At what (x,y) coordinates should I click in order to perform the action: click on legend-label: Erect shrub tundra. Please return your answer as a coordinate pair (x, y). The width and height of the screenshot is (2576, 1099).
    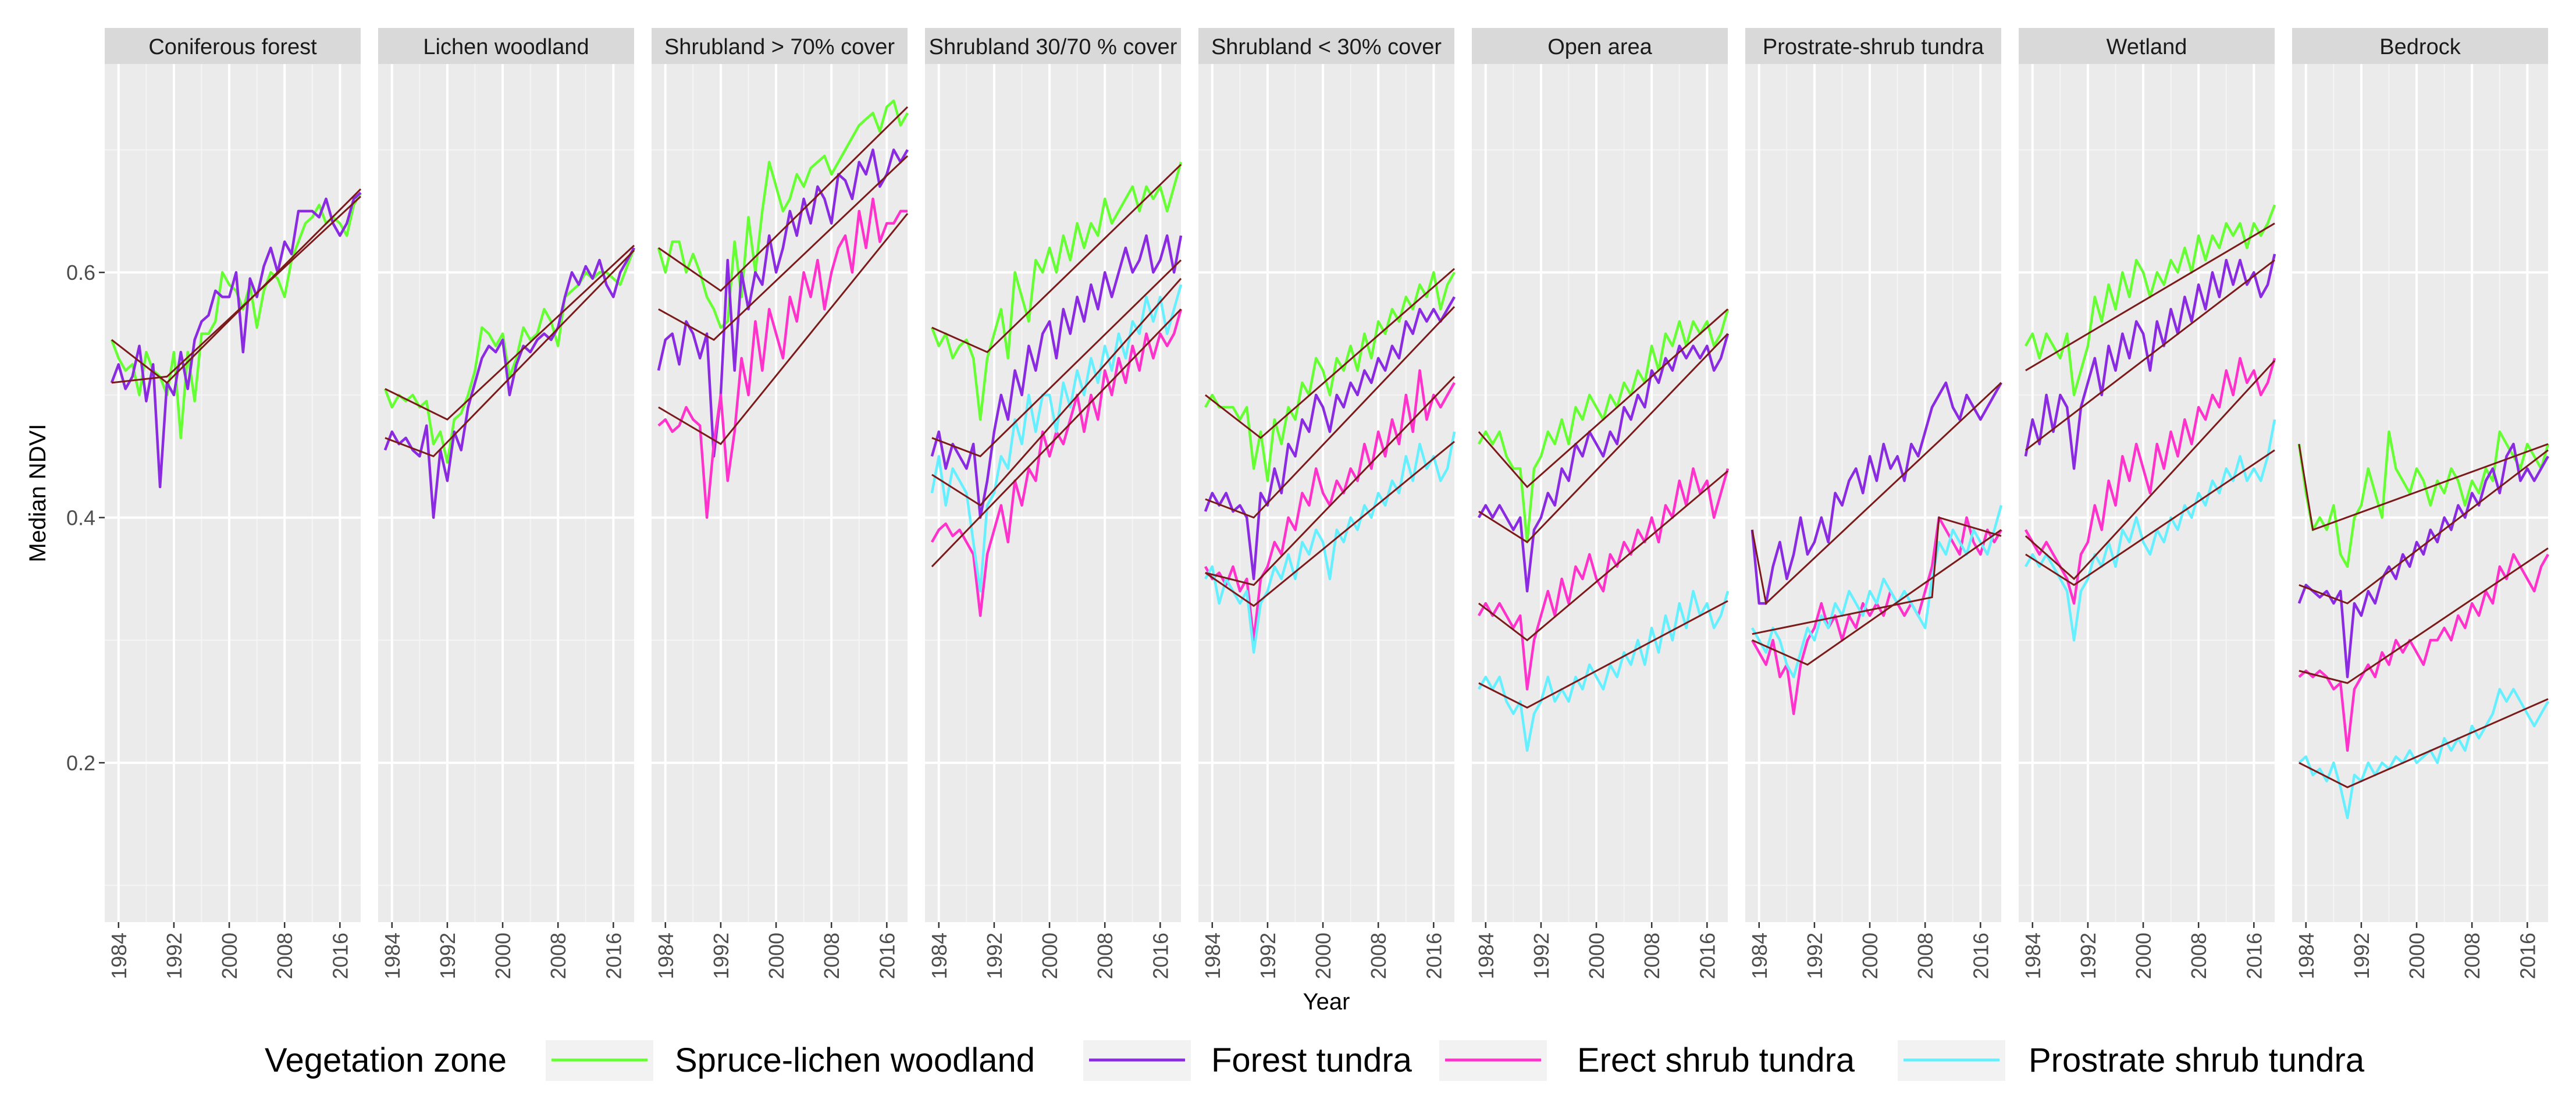
    Looking at the image, I should click on (1716, 1060).